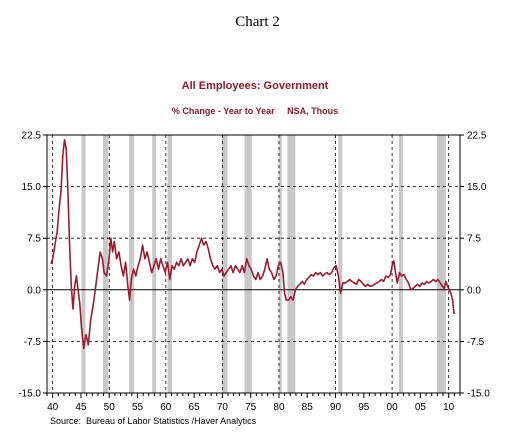  What do you see at coordinates (474, 239) in the screenshot?
I see `y-tick-label-right: 7.5` at bounding box center [474, 239].